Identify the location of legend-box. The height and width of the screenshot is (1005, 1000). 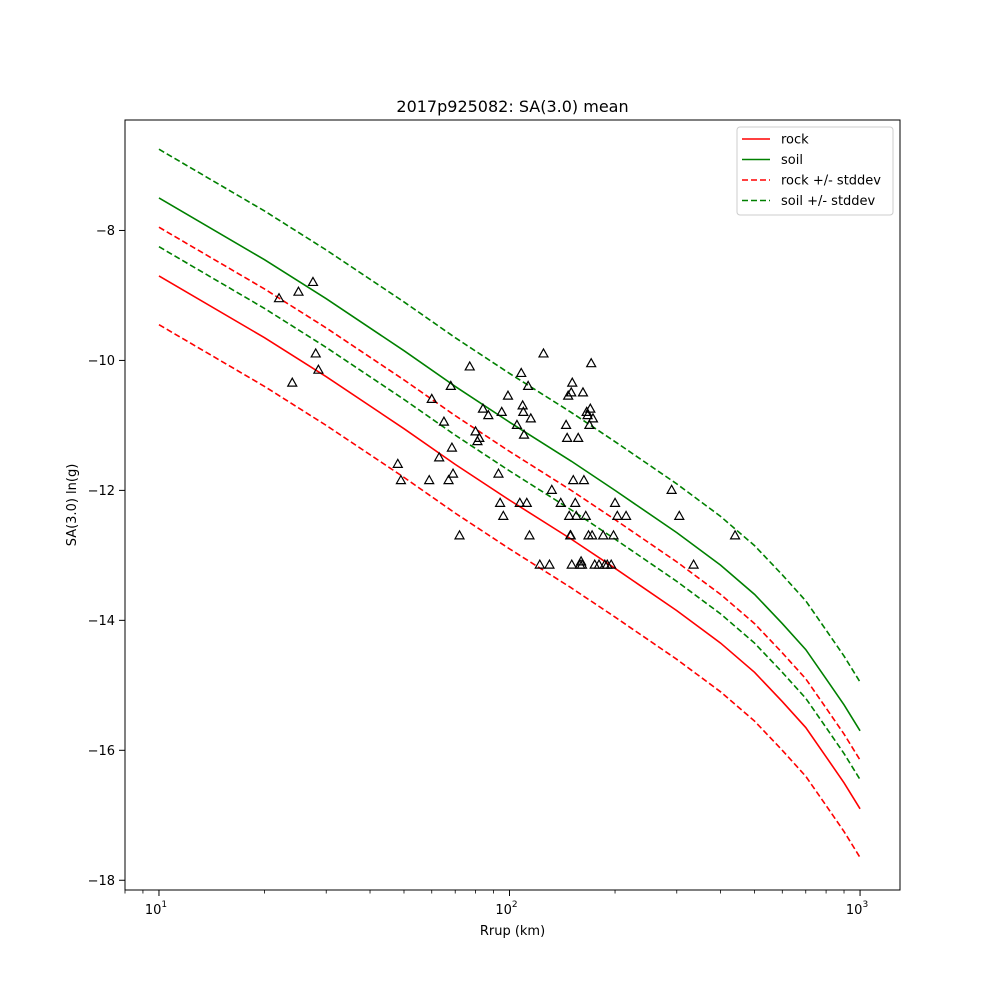
(815, 171).